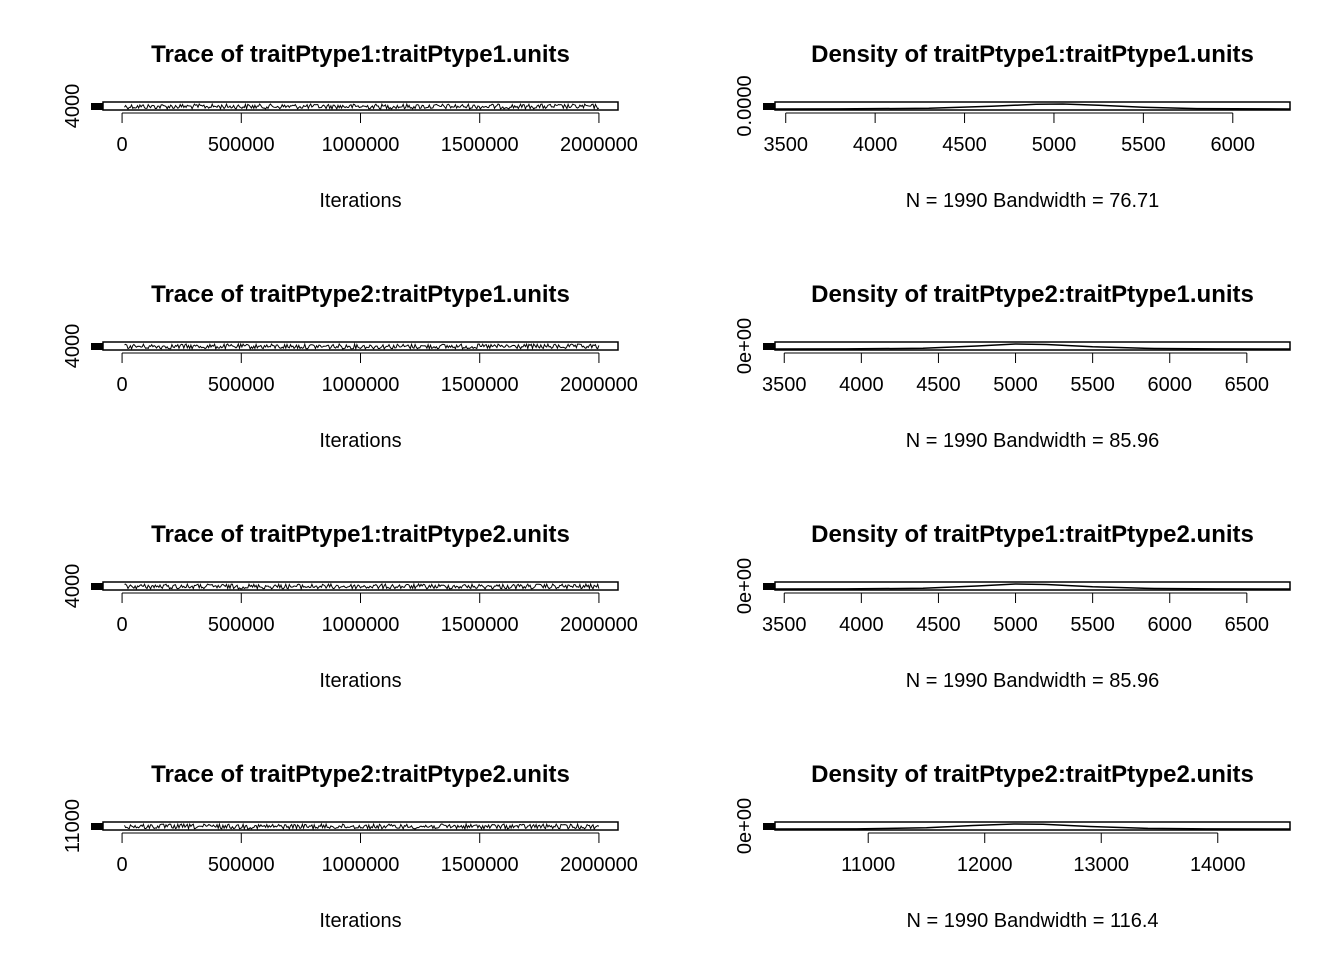  What do you see at coordinates (360, 534) in the screenshot?
I see `panel-title: Trace of traitPtype1:traitPtype2.units` at bounding box center [360, 534].